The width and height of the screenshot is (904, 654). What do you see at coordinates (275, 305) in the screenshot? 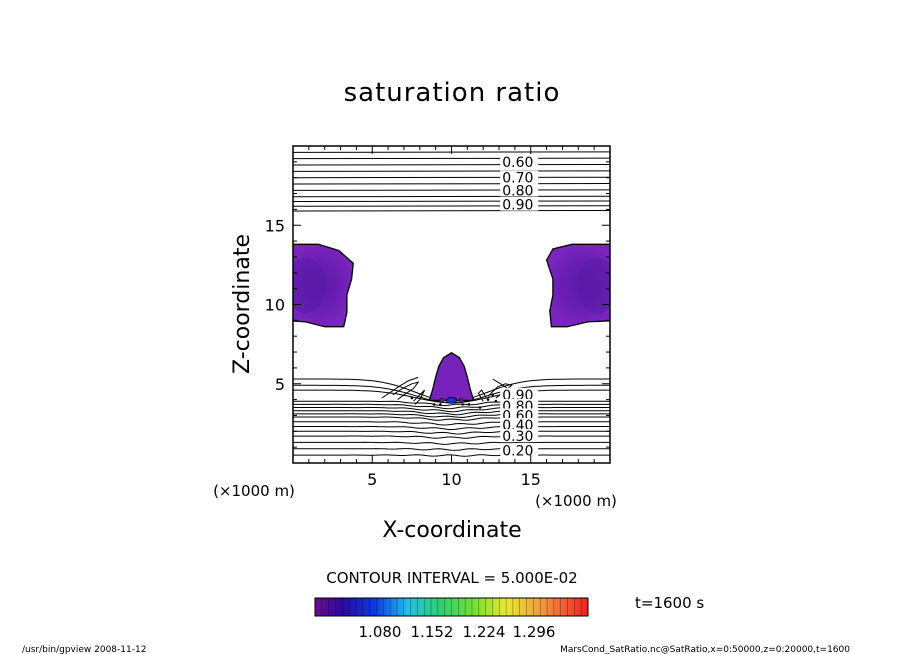
I see `y-tick-label: 10` at bounding box center [275, 305].